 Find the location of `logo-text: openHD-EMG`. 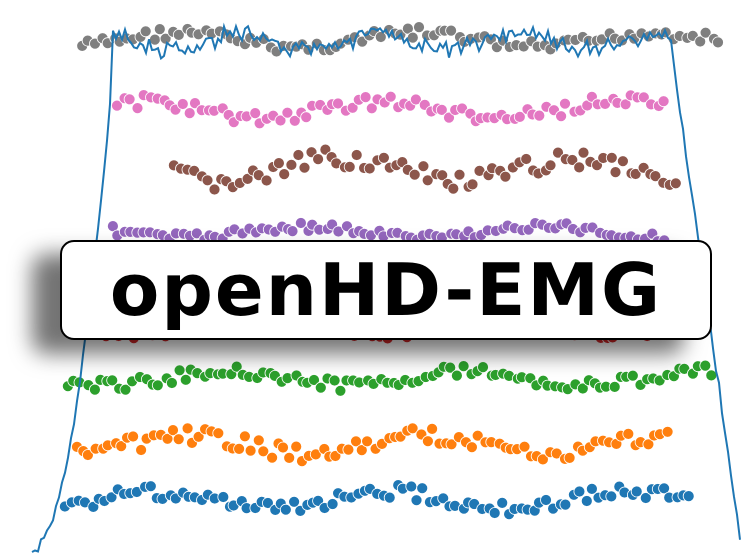

logo-text: openHD-EMG is located at coordinates (386, 290).